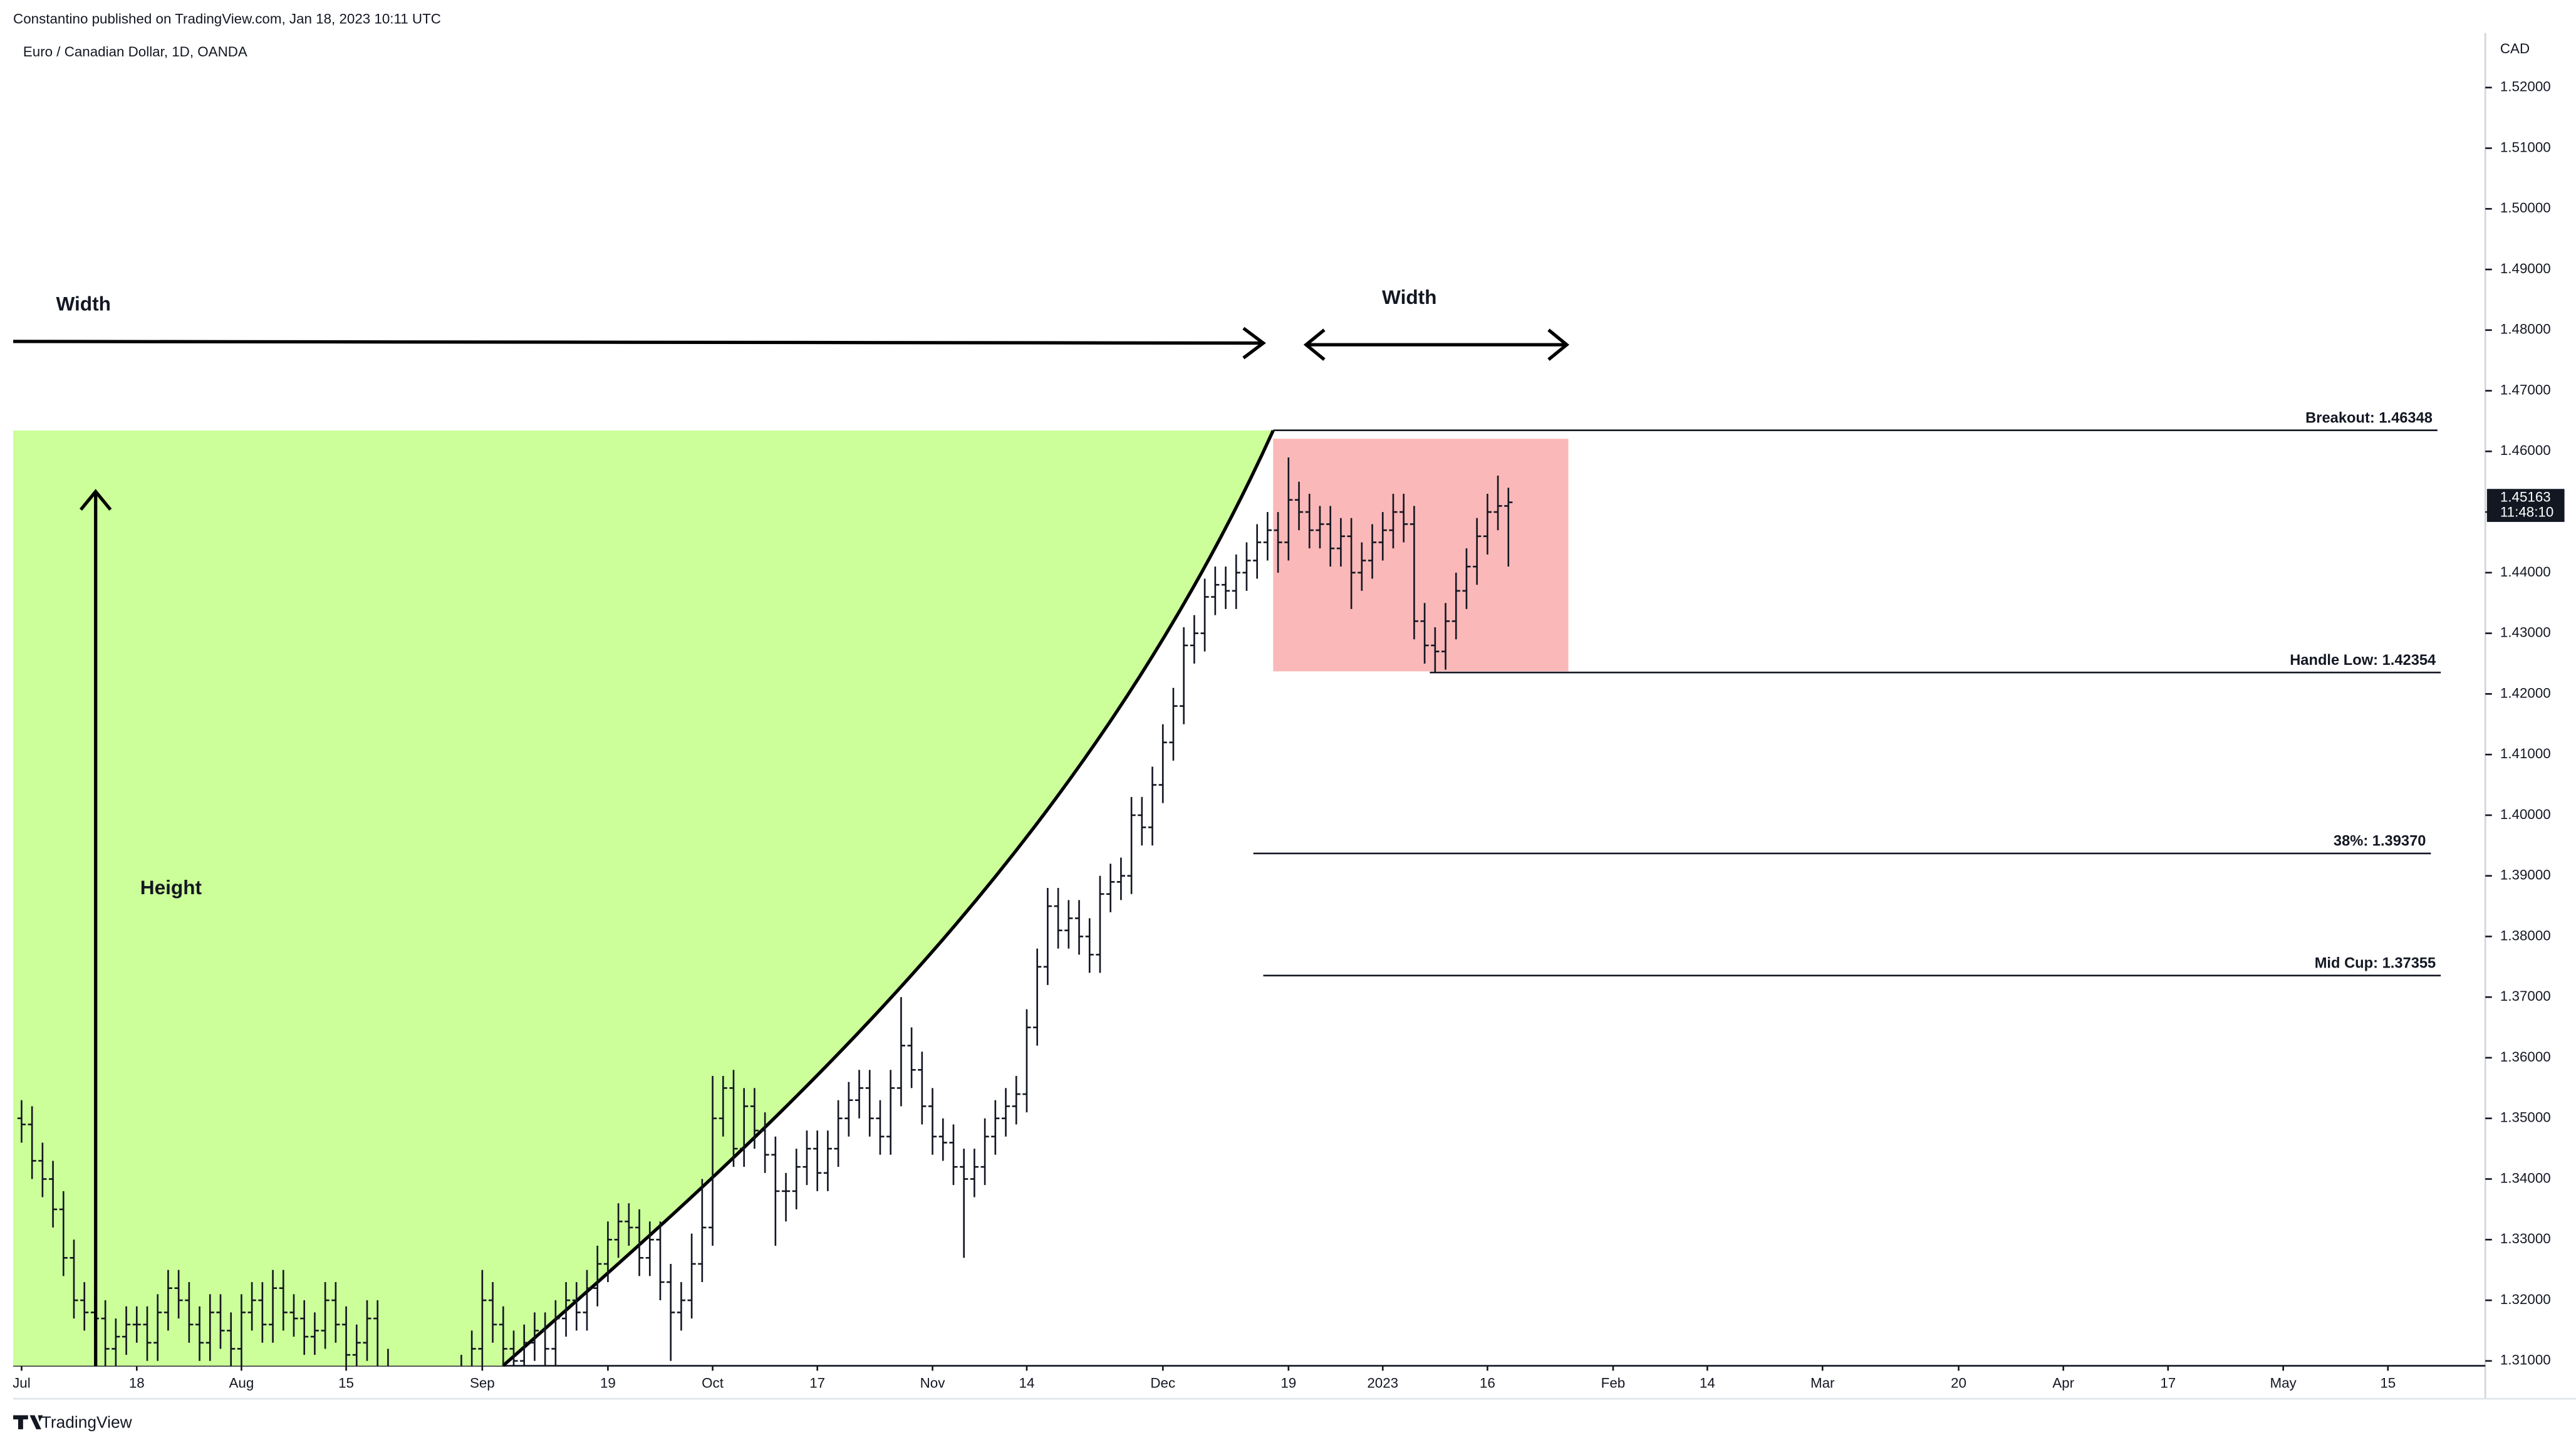  I want to click on y-tick-label: 1.42000, so click(2525, 693).